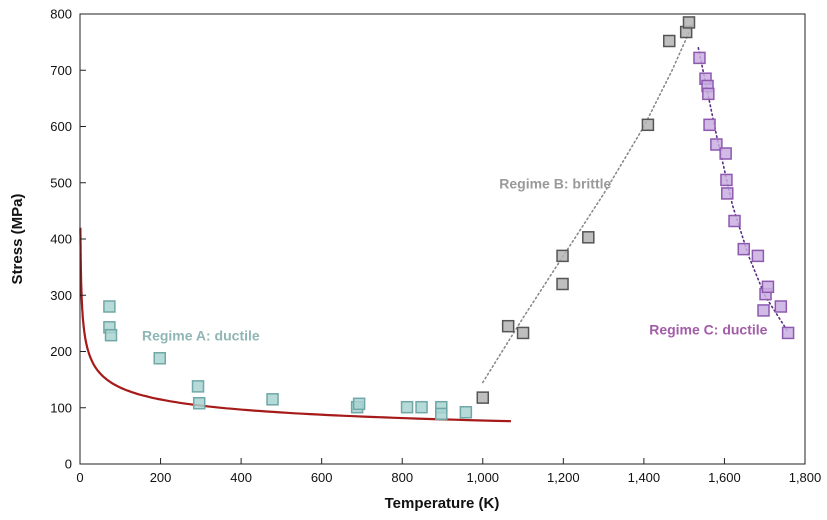  Describe the element at coordinates (724, 477) in the screenshot. I see `x-tick-label: 1,600` at that location.